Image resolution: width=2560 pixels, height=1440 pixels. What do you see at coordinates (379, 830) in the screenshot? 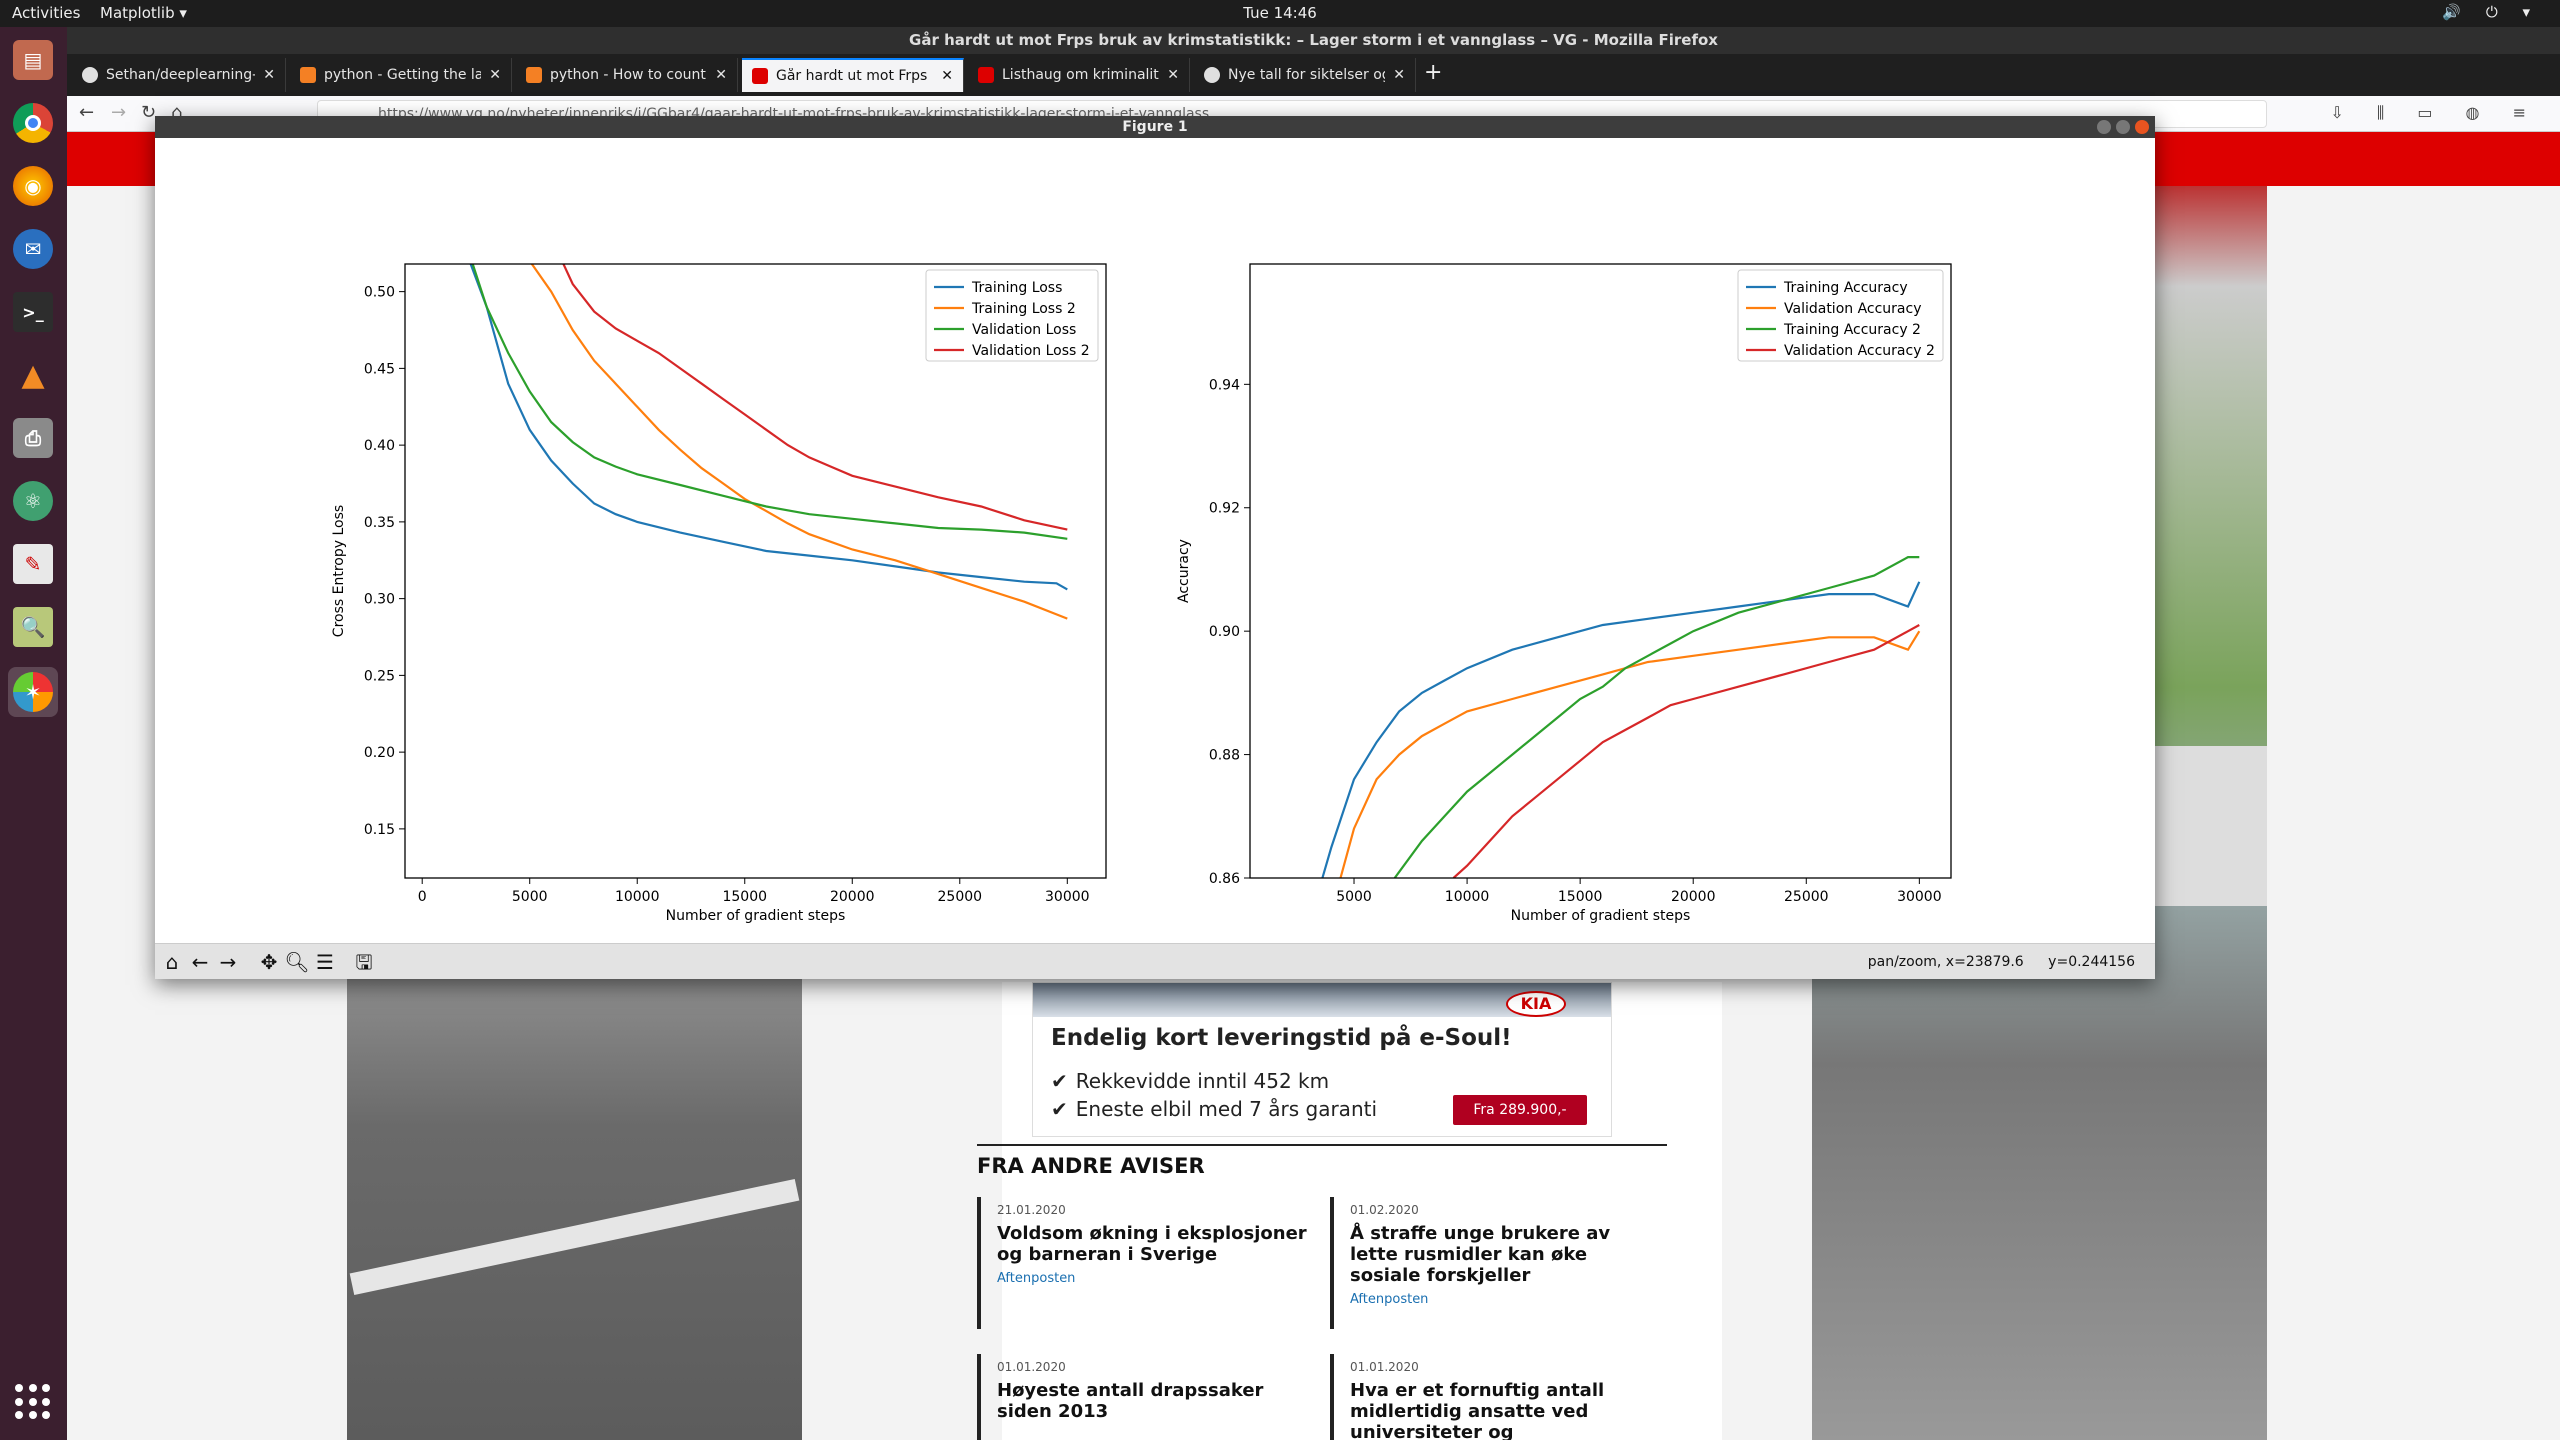
I see `y-tick-label: 0.15` at bounding box center [379, 830].